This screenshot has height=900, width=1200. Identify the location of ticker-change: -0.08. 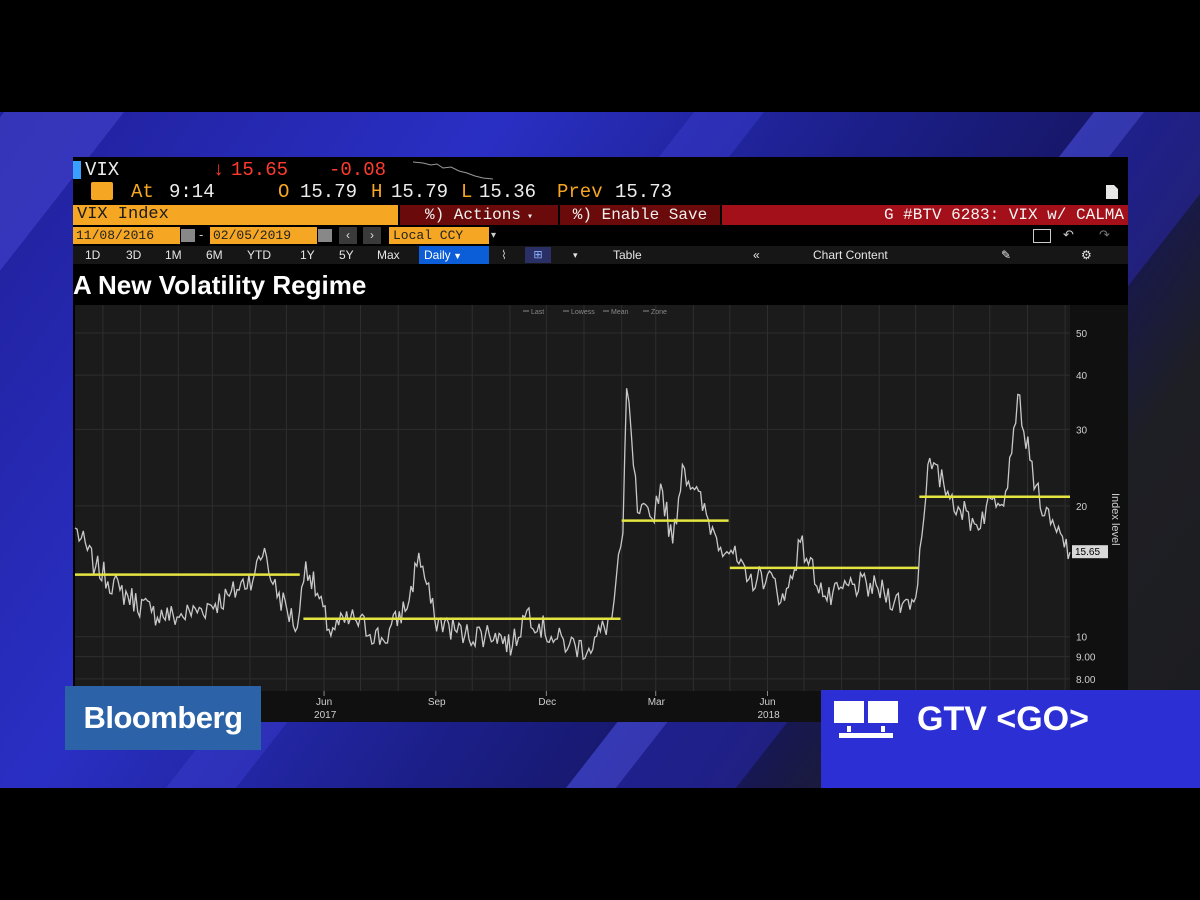
(358, 170).